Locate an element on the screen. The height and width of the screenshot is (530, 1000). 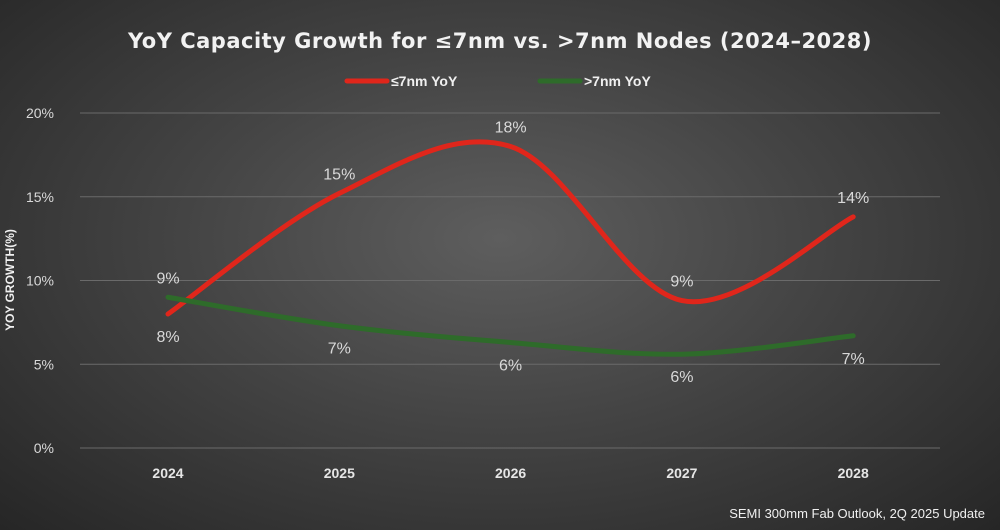
data-label: 8% is located at coordinates (167, 337).